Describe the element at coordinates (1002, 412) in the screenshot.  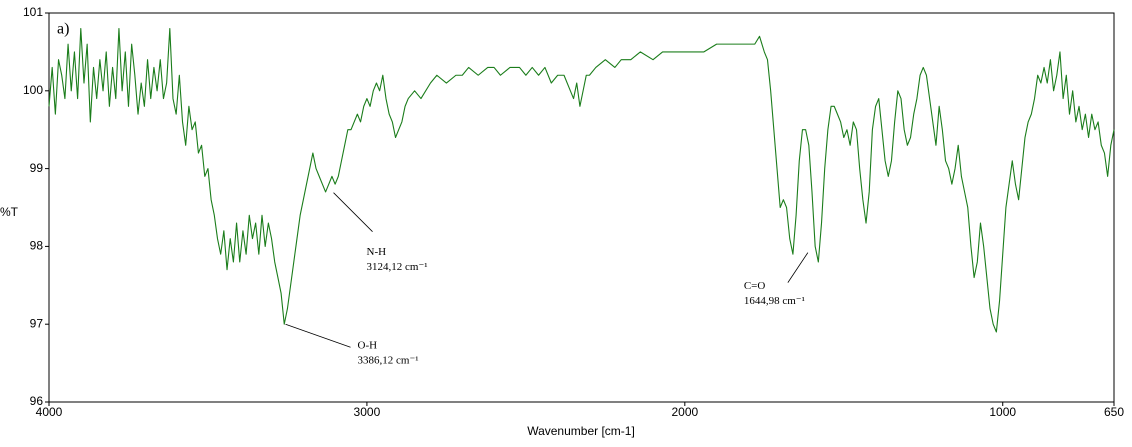
I see `x-tick-label: 1000` at that location.